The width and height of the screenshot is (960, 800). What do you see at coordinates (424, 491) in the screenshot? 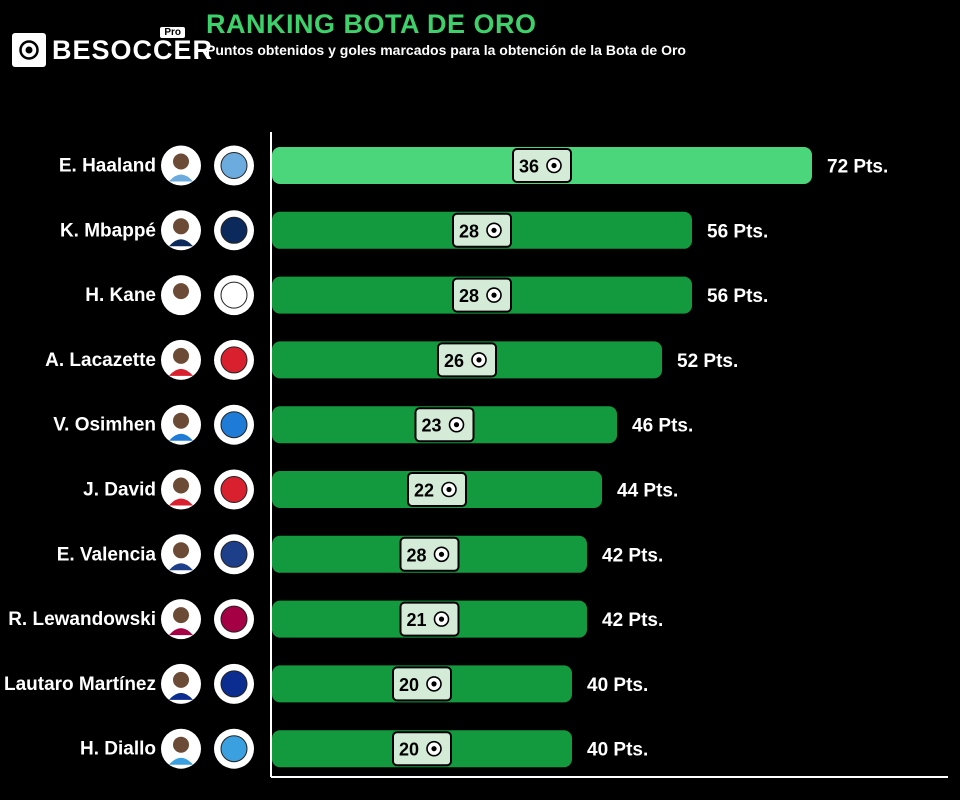
I see `goals-label: 22` at bounding box center [424, 491].